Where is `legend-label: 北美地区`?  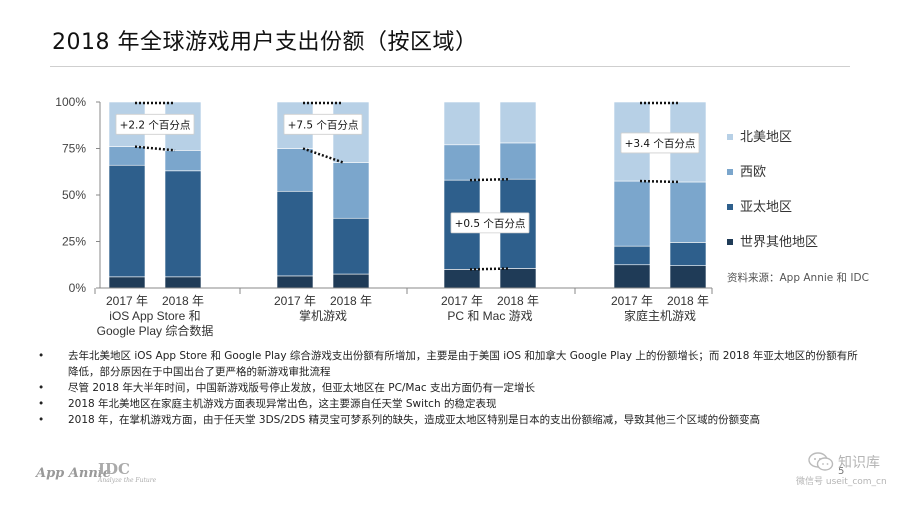
legend-label: 北美地区 is located at coordinates (766, 137).